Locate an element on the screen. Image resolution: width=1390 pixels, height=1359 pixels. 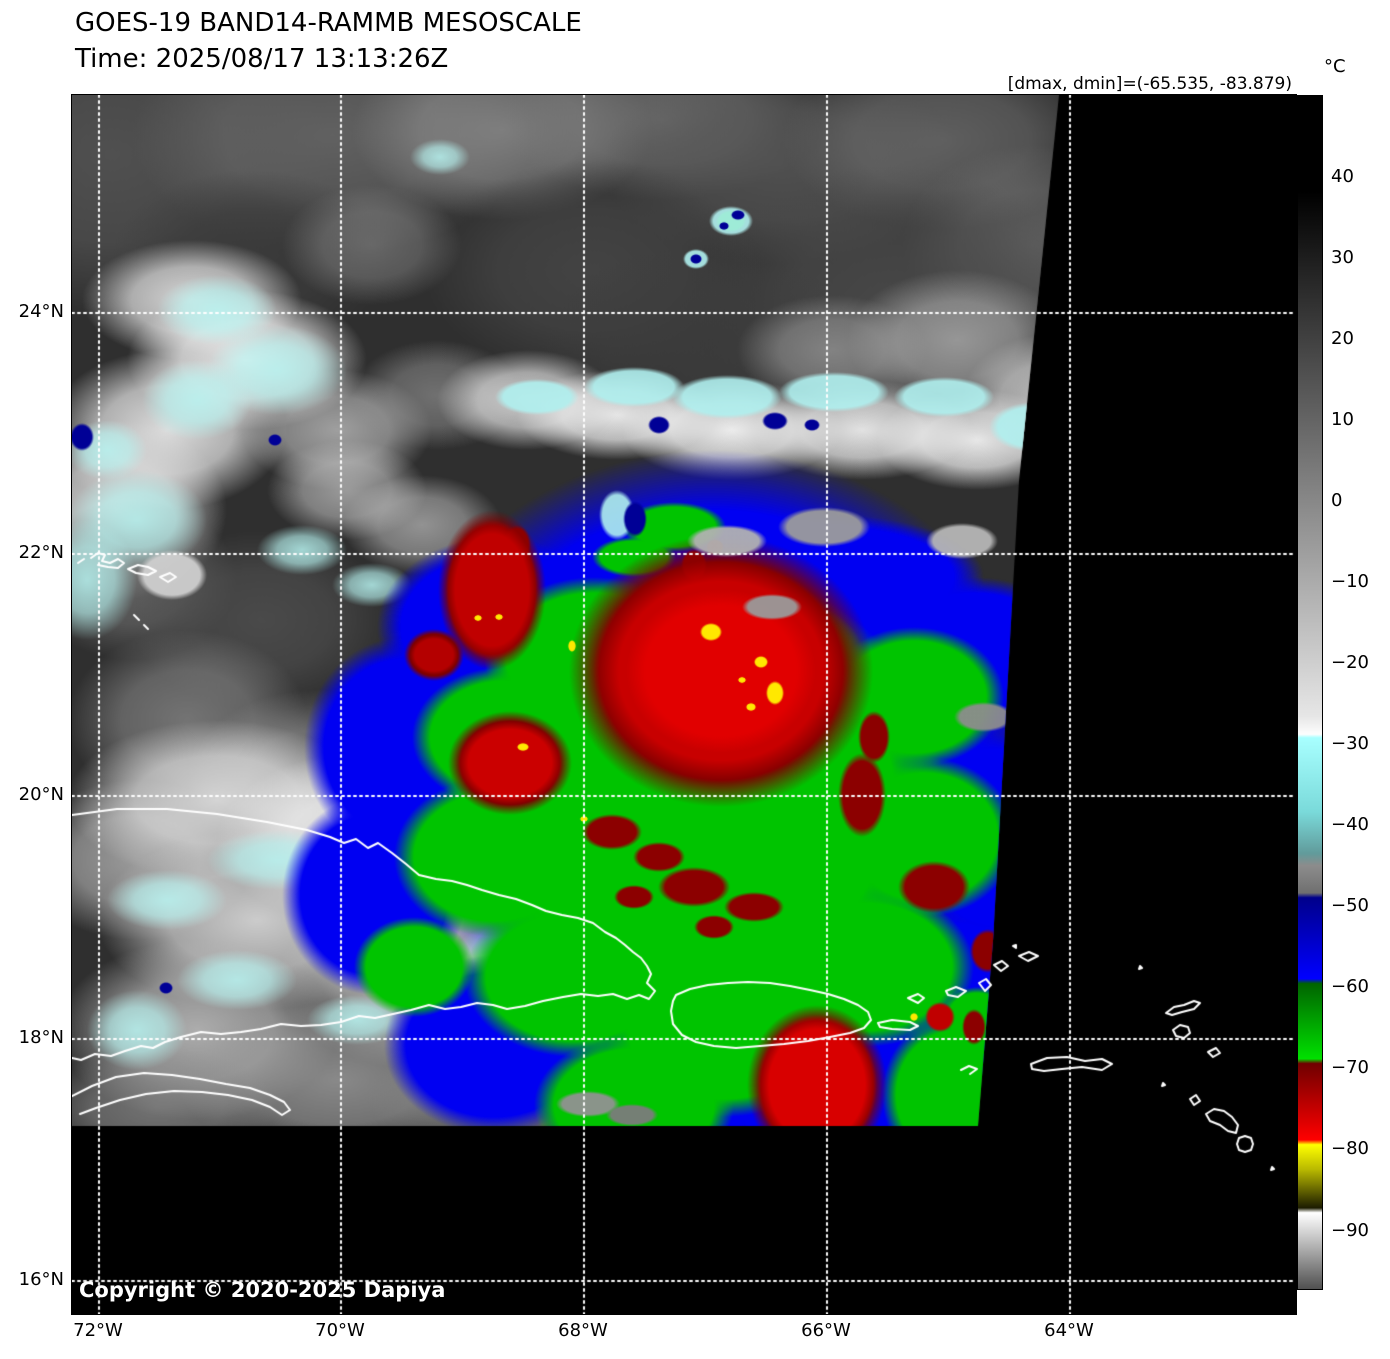
page-title: GOES-19 BAND14-RAMMB MESOSCALE is located at coordinates (328, 23).